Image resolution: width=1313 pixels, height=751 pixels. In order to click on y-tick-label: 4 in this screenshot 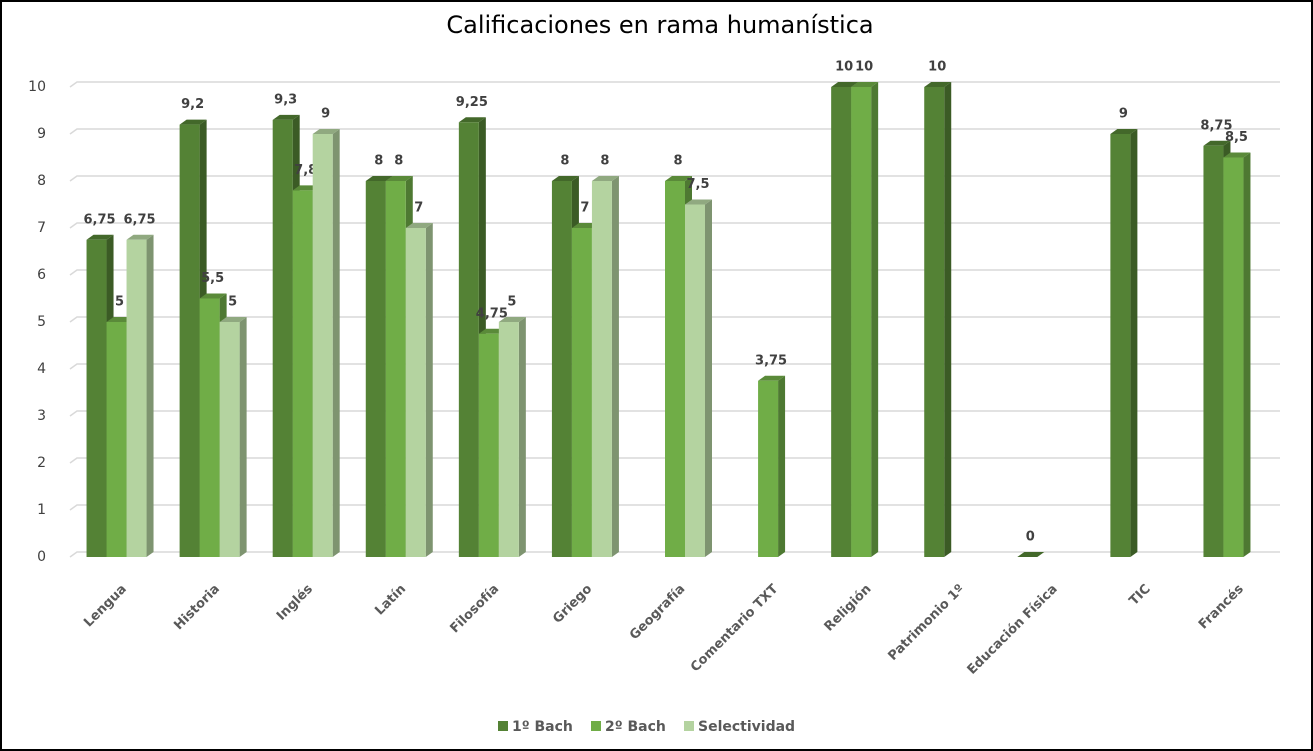, I will do `click(41, 369)`.